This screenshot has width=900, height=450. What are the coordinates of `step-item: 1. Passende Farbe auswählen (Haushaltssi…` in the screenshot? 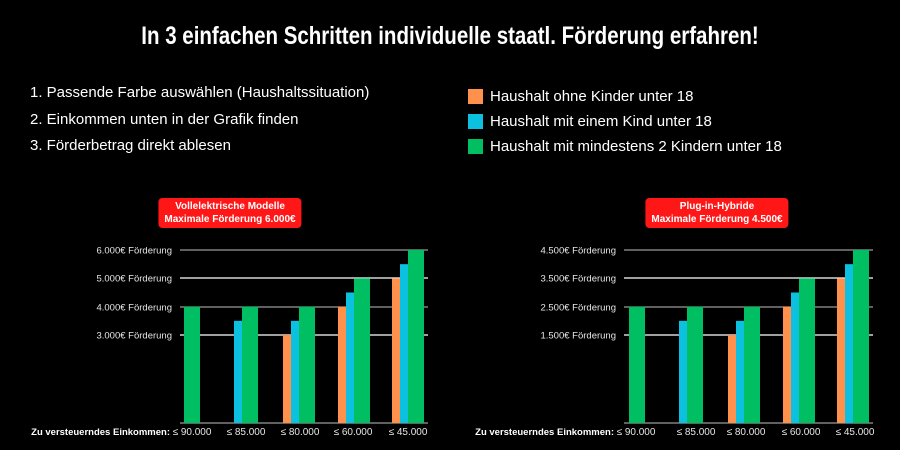 It's located at (200, 92).